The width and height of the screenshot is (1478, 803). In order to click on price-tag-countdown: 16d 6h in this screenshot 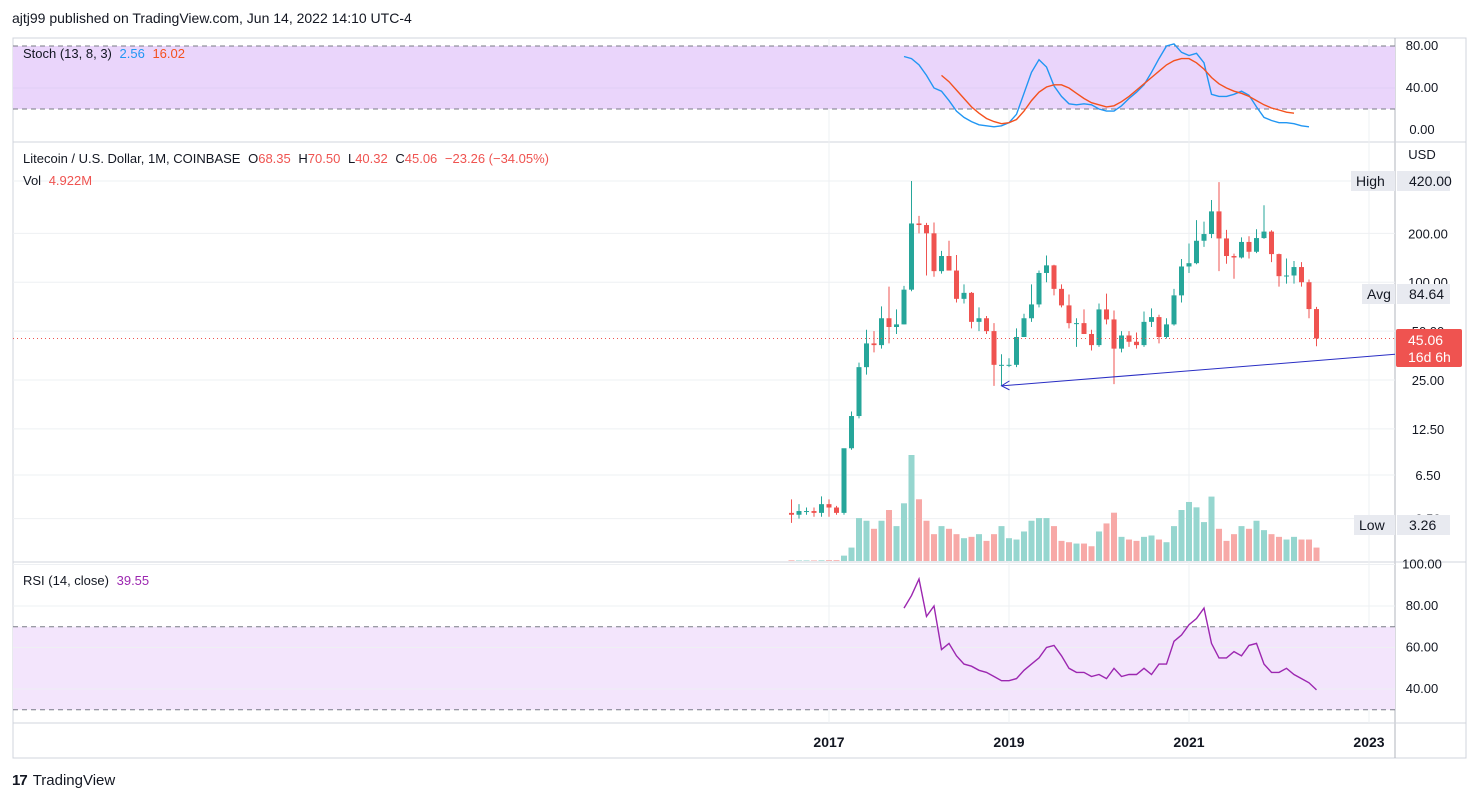, I will do `click(1429, 357)`.